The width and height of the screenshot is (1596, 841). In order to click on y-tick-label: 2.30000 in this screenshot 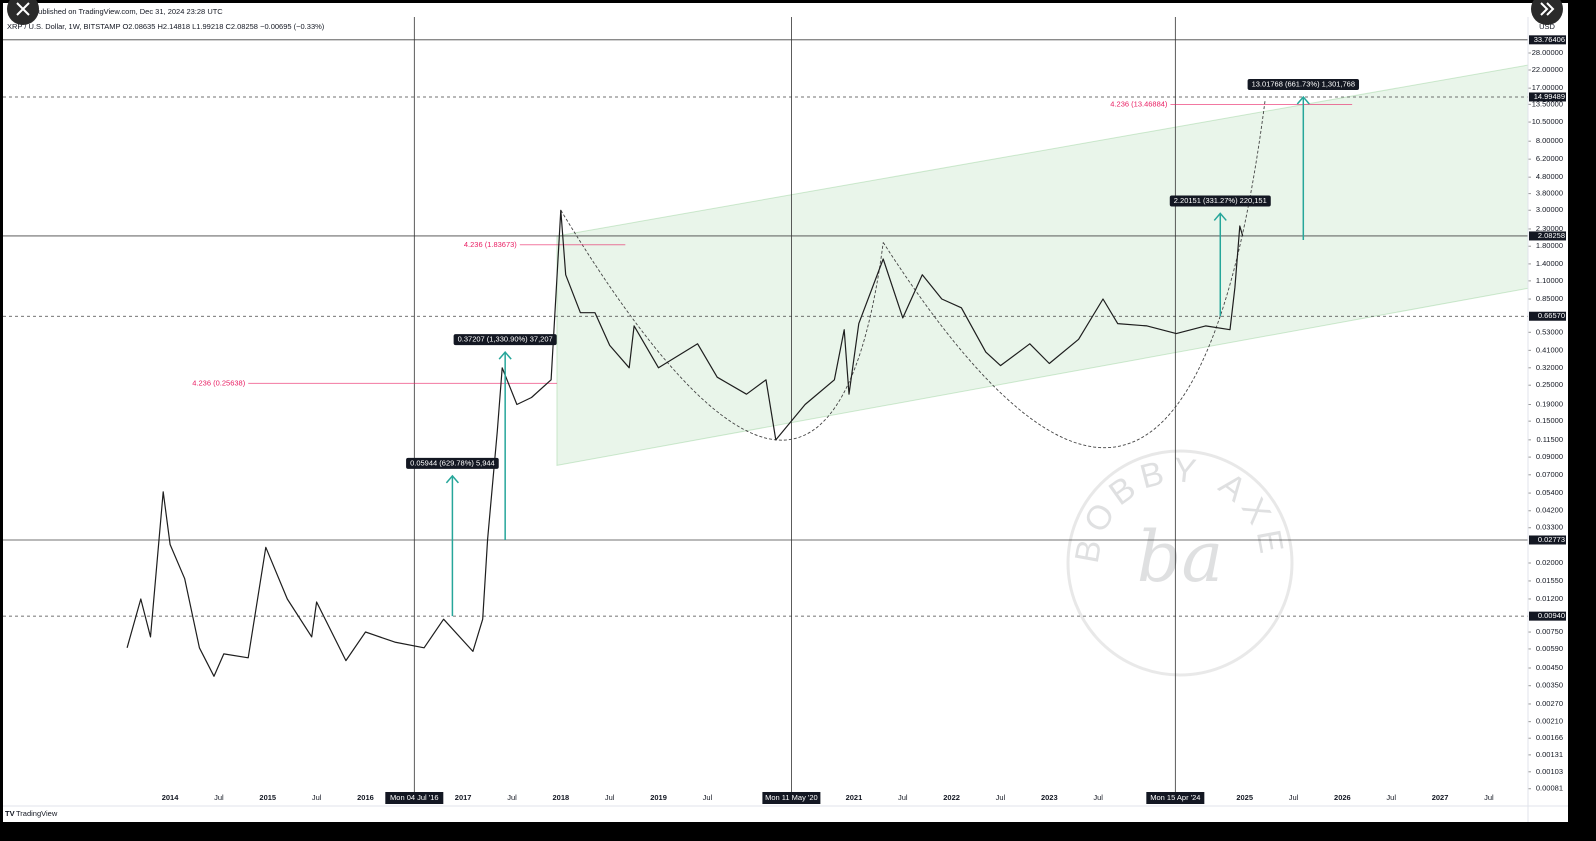, I will do `click(1549, 228)`.